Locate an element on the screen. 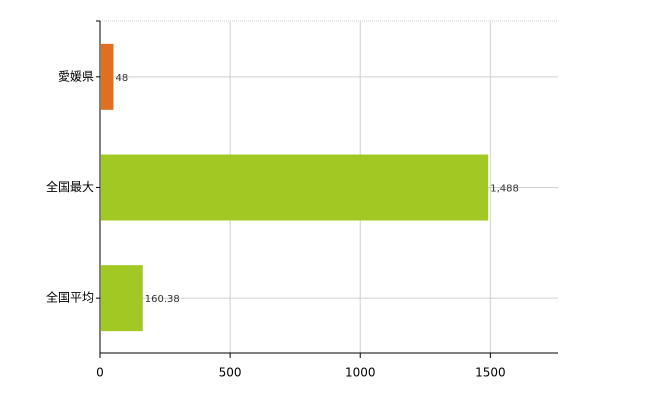  y-tick-label: 全国平均 is located at coordinates (70, 297).